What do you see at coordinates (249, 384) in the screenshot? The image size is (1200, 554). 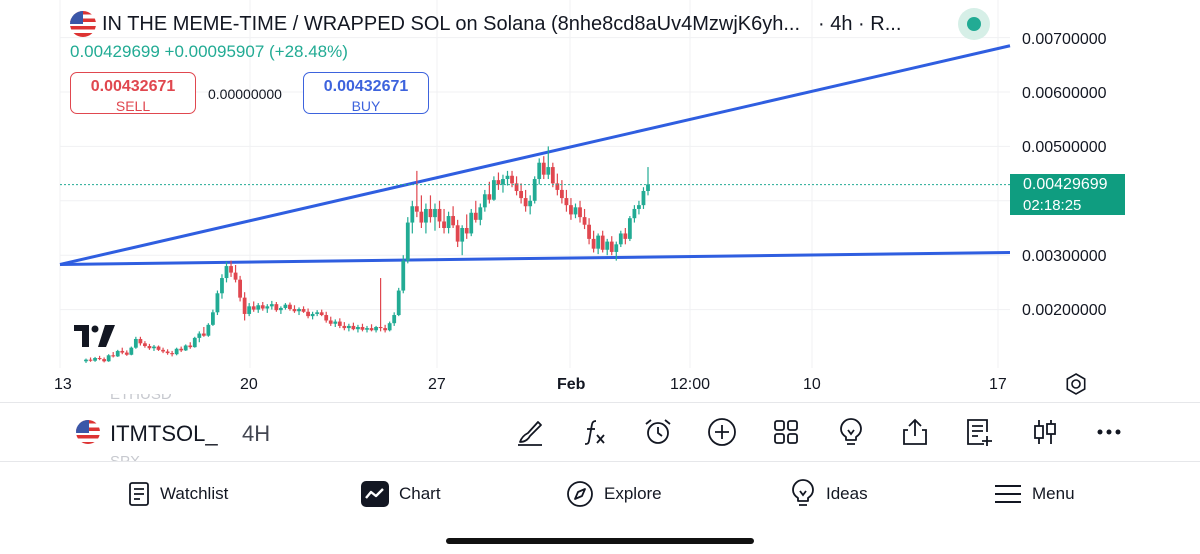 I see `time-axis-label: 20` at bounding box center [249, 384].